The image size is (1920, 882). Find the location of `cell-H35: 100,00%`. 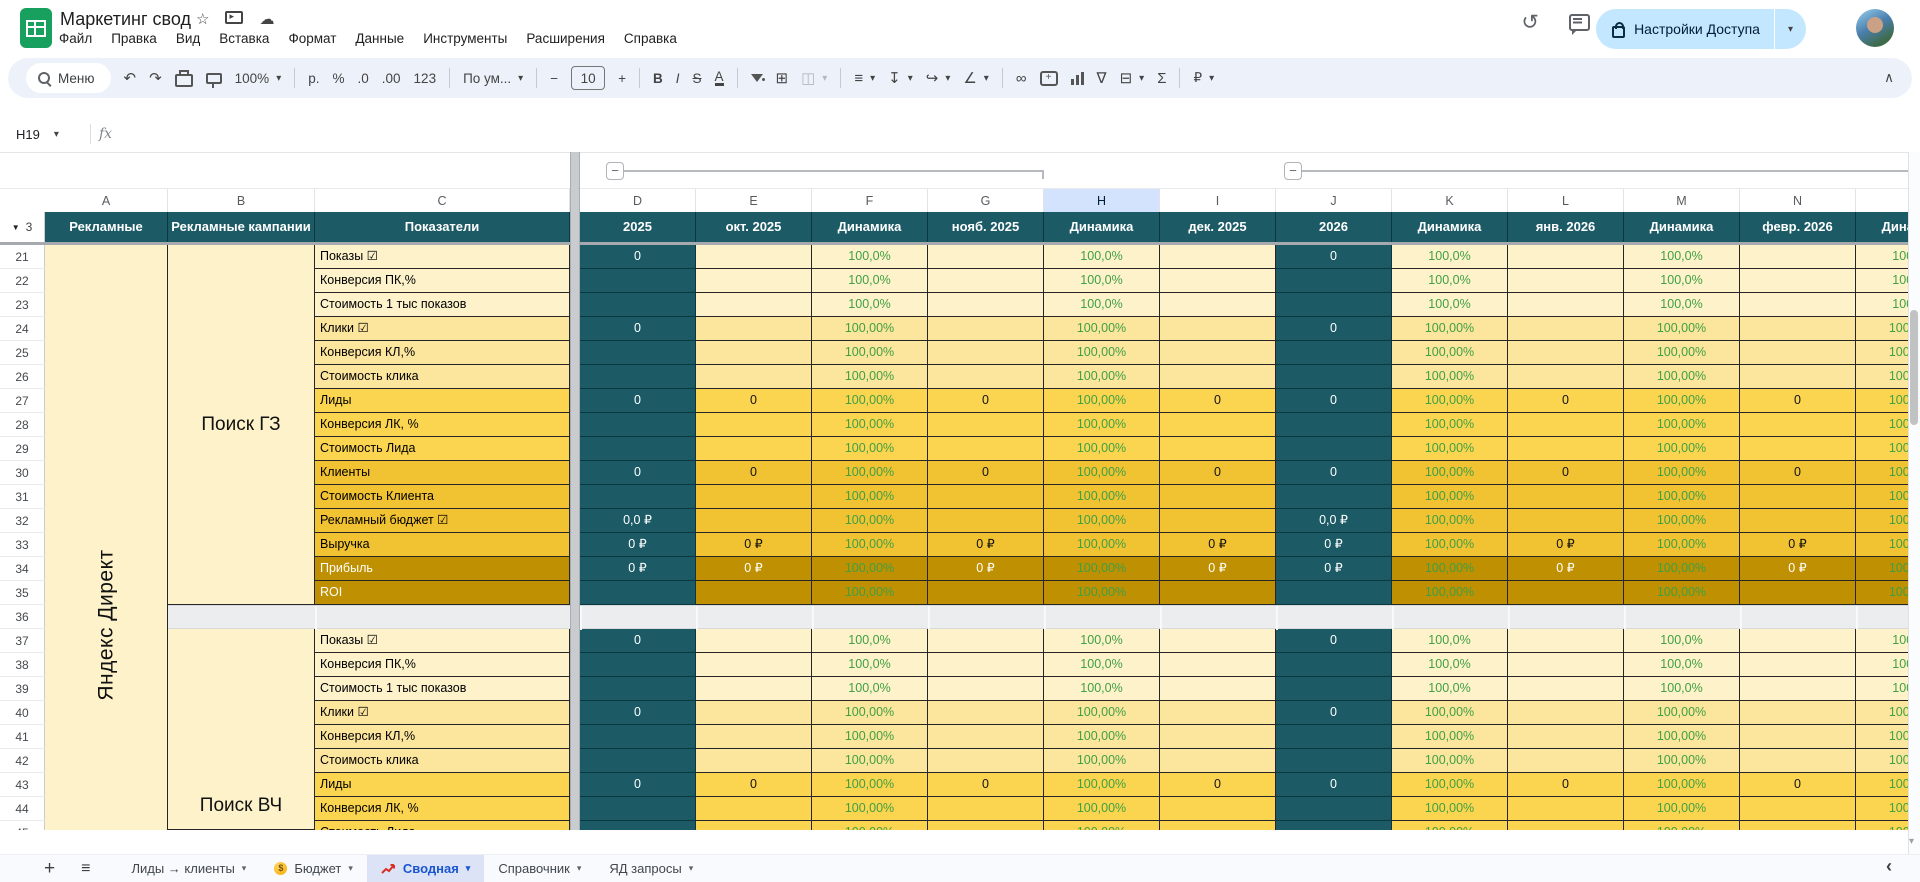

cell-H35: 100,00% is located at coordinates (1102, 593).